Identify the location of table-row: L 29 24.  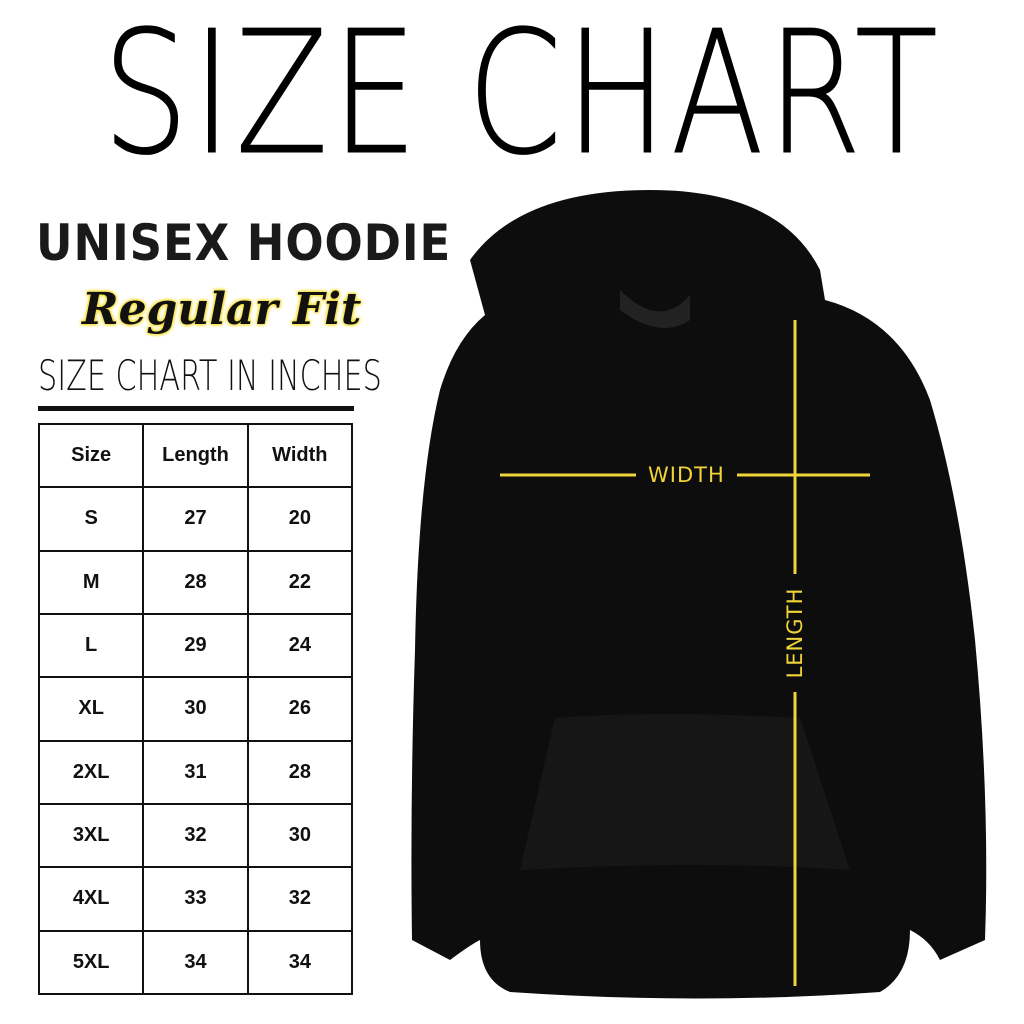
(195, 645).